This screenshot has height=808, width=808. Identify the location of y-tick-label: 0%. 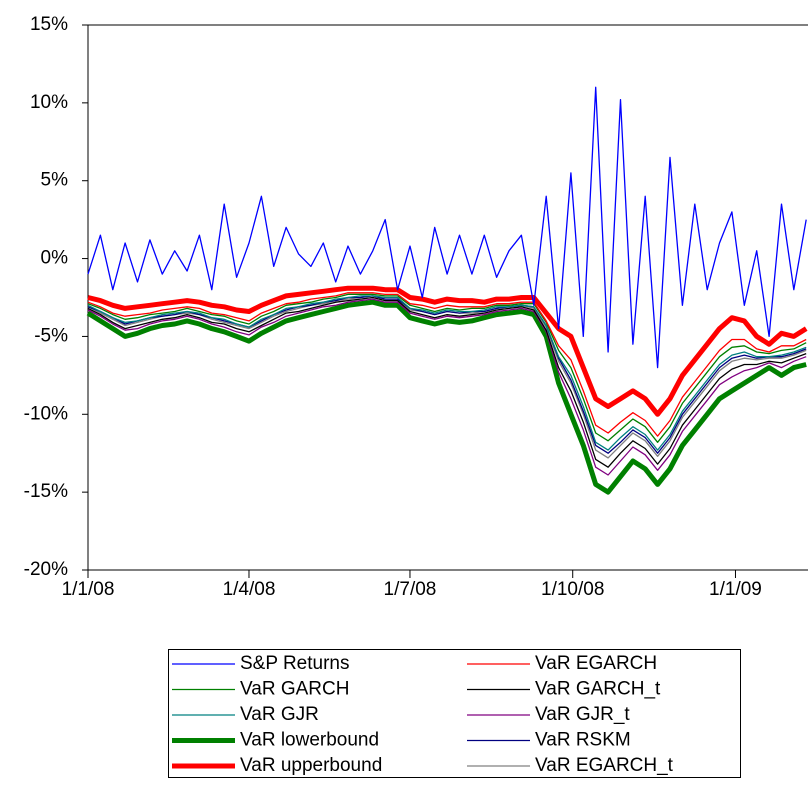
(55, 258).